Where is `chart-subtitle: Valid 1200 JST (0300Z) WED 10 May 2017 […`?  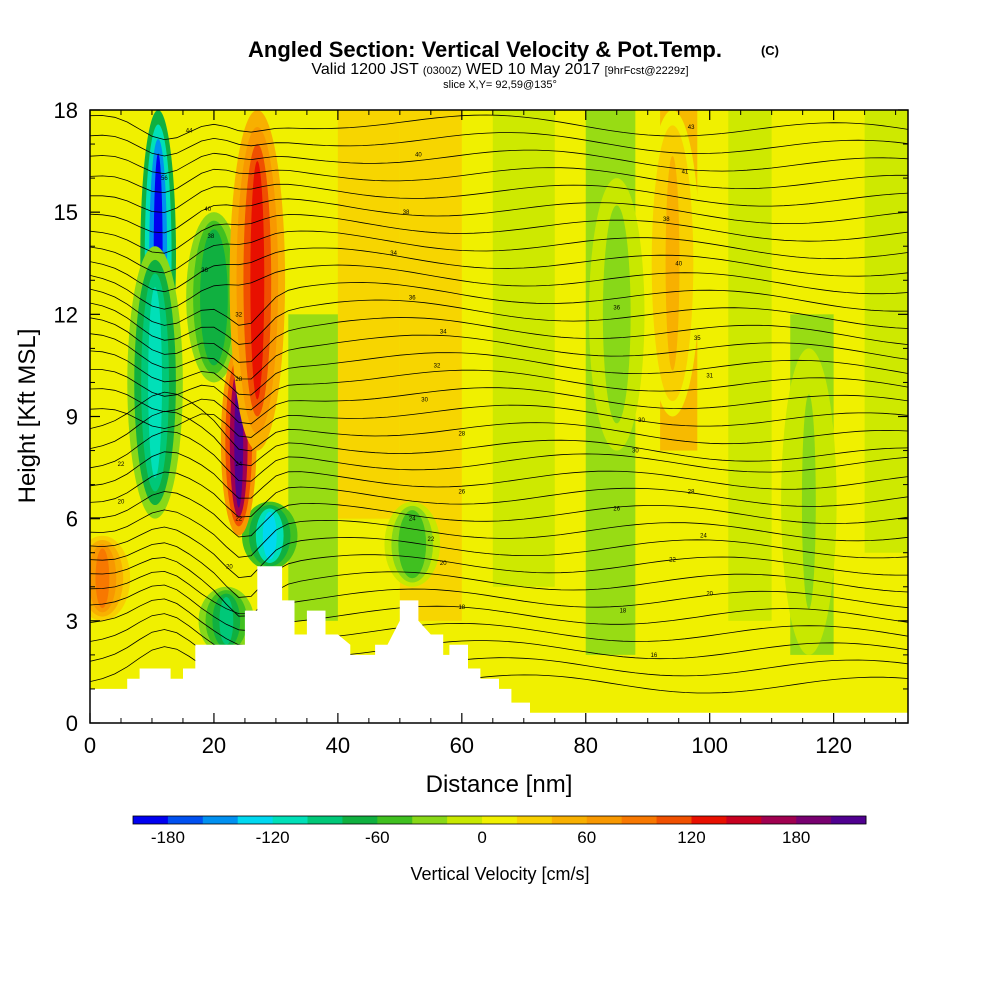
chart-subtitle: Valid 1200 JST (0300Z) WED 10 May 2017 [… is located at coordinates (499, 69).